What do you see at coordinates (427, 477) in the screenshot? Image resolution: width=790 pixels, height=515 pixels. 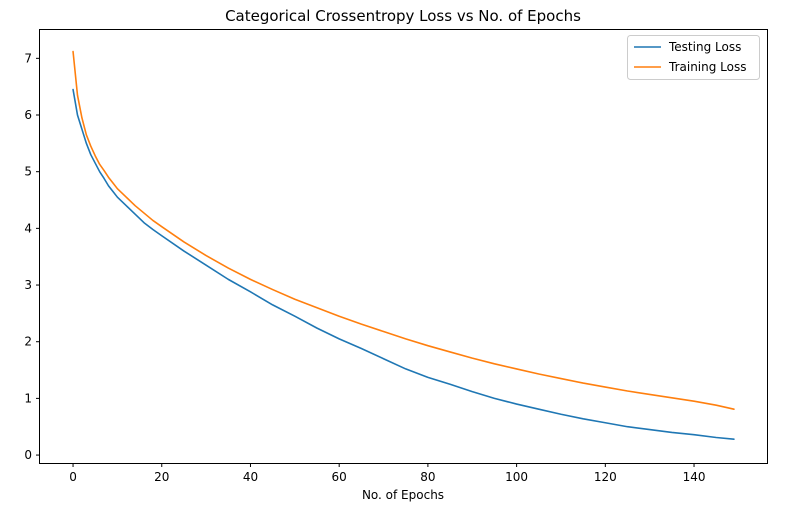 I see `x-tick-label: 80` at bounding box center [427, 477].